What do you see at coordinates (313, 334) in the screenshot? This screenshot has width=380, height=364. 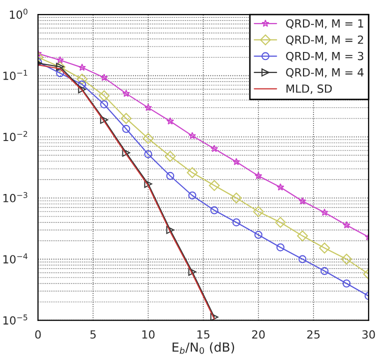 I see `x-tick-label: 25` at bounding box center [313, 334].